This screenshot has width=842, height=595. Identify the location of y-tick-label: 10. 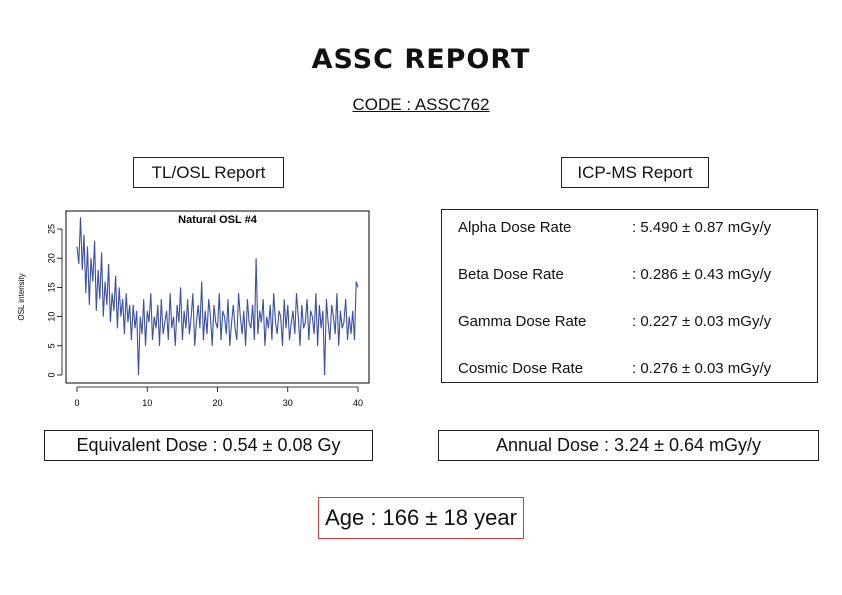
(51, 317).